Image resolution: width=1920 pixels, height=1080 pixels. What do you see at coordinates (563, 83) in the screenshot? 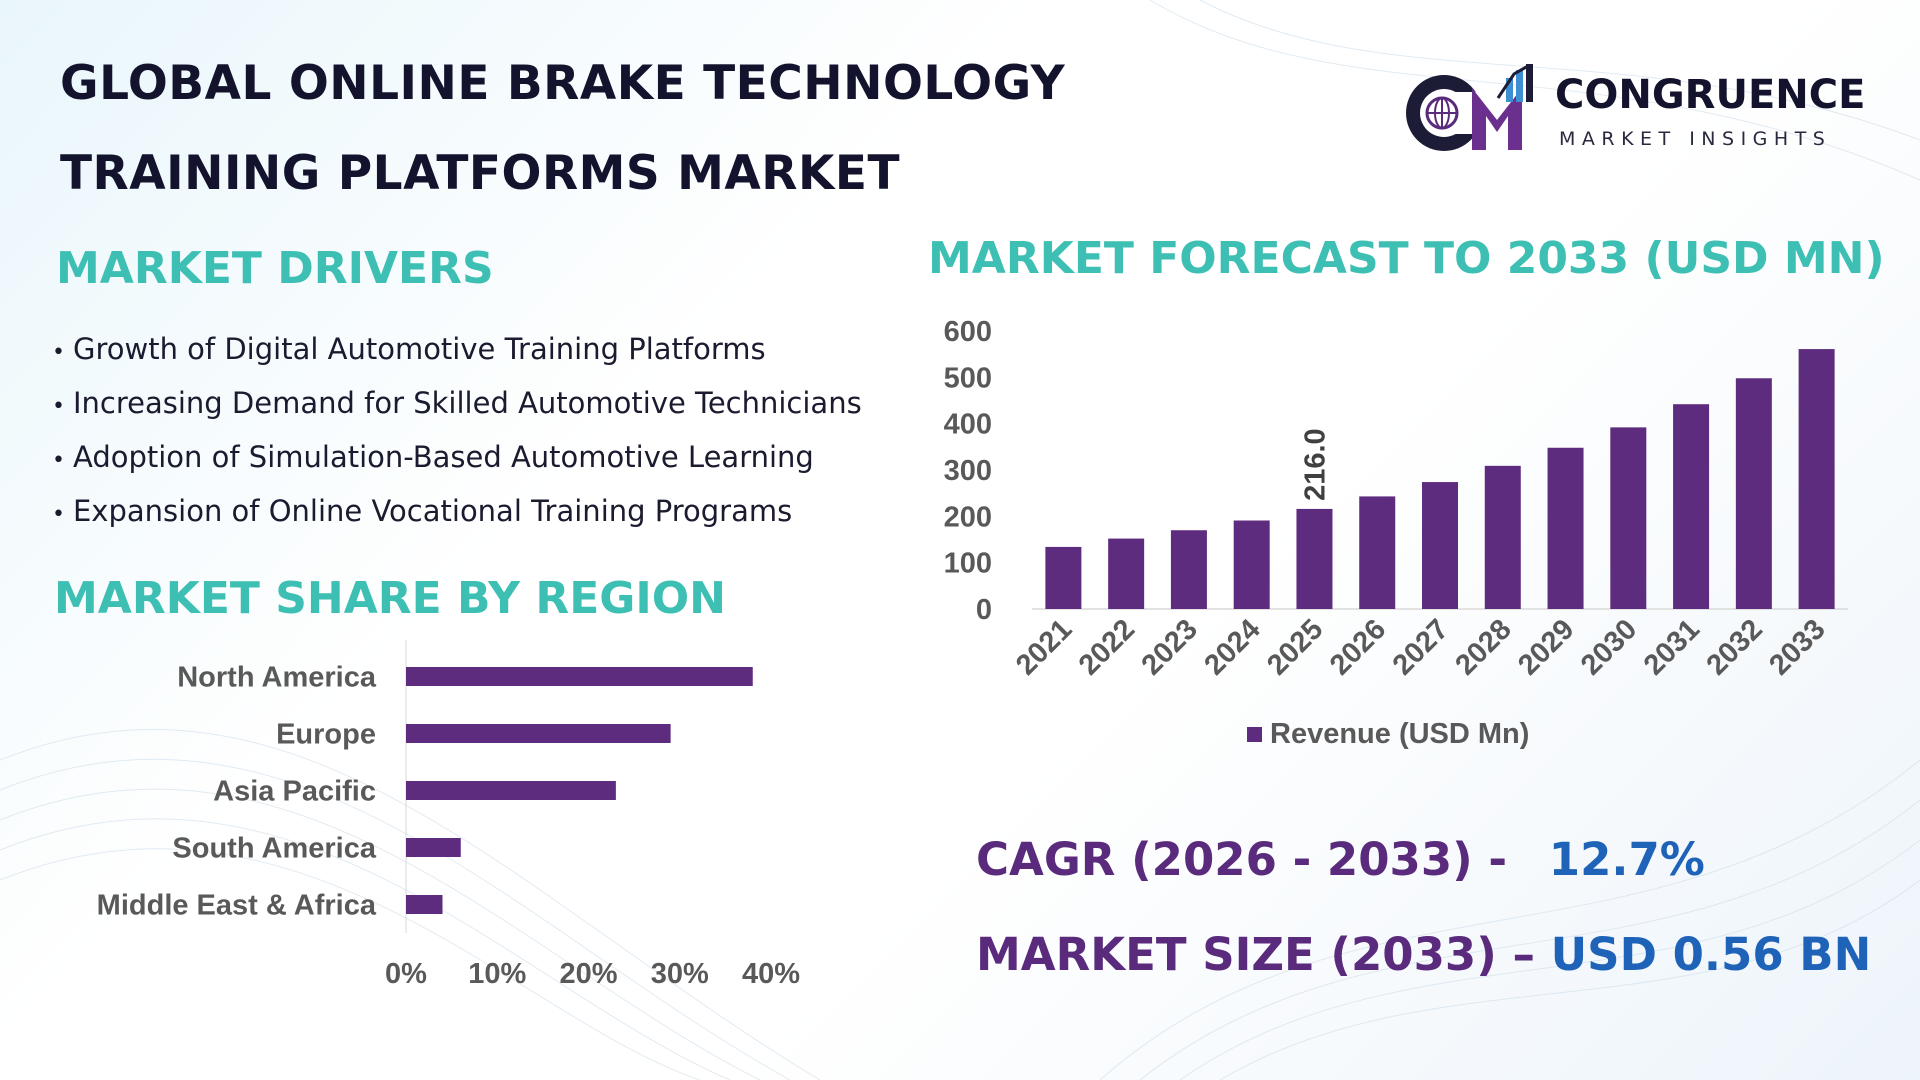
I see `page-title-line1: GLOBAL ONLINE BRAKE TECHNOLOGY` at bounding box center [563, 83].